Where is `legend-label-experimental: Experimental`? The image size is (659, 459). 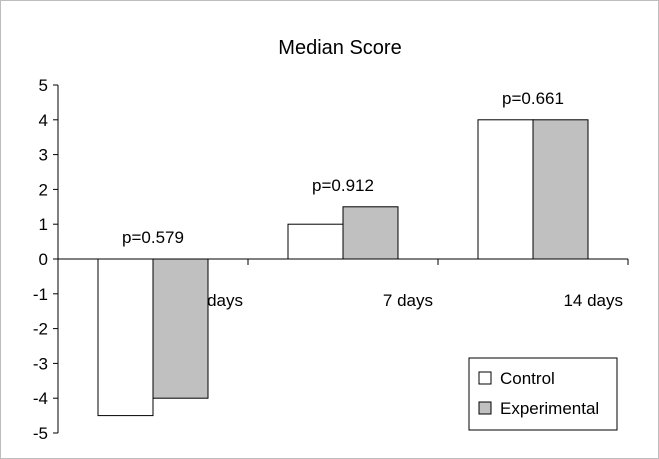
legend-label-experimental: Experimental is located at coordinates (549, 408).